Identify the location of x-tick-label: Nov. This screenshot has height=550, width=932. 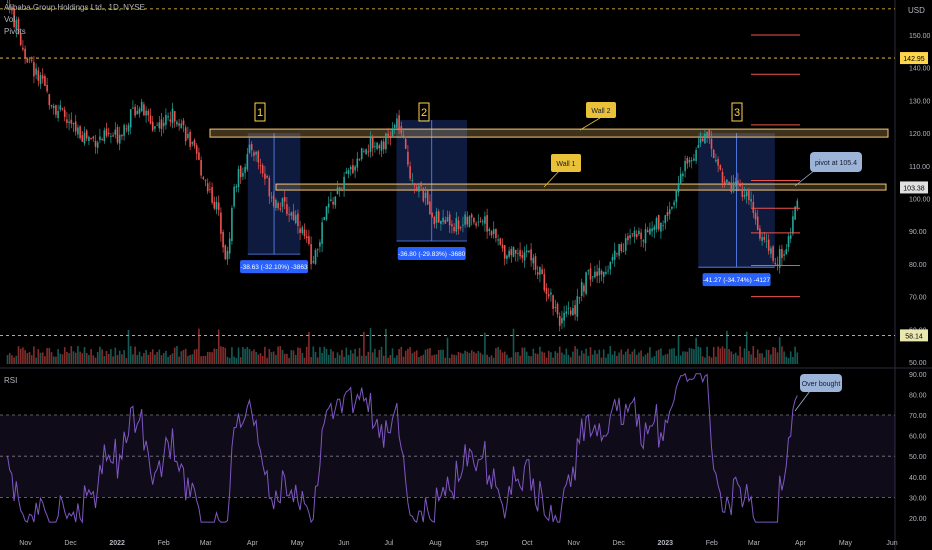
(573, 543).